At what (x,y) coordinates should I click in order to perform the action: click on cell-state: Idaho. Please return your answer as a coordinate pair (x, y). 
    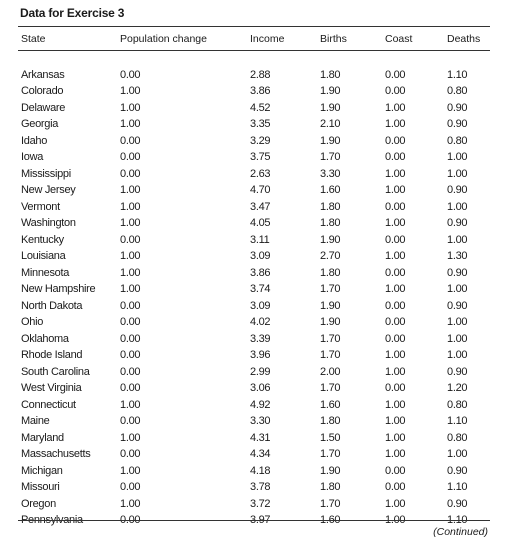
    Looking at the image, I should click on (34, 140).